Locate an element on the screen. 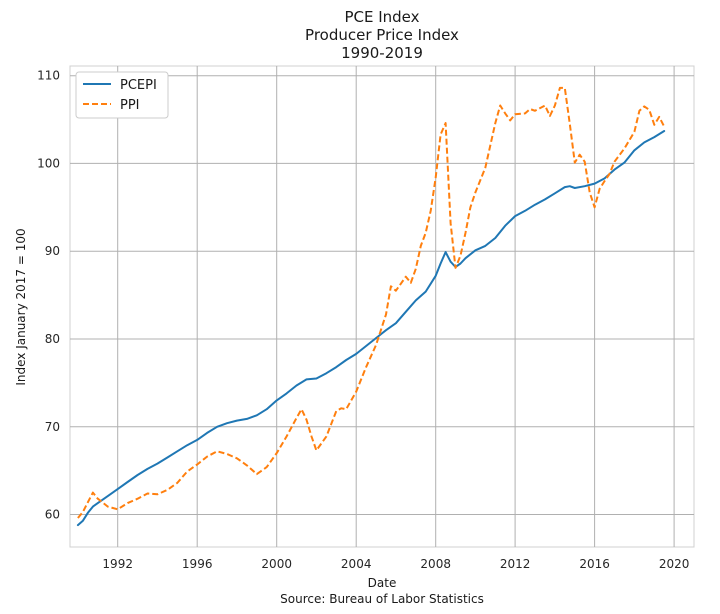  x-tick-label: 1996 is located at coordinates (197, 564).